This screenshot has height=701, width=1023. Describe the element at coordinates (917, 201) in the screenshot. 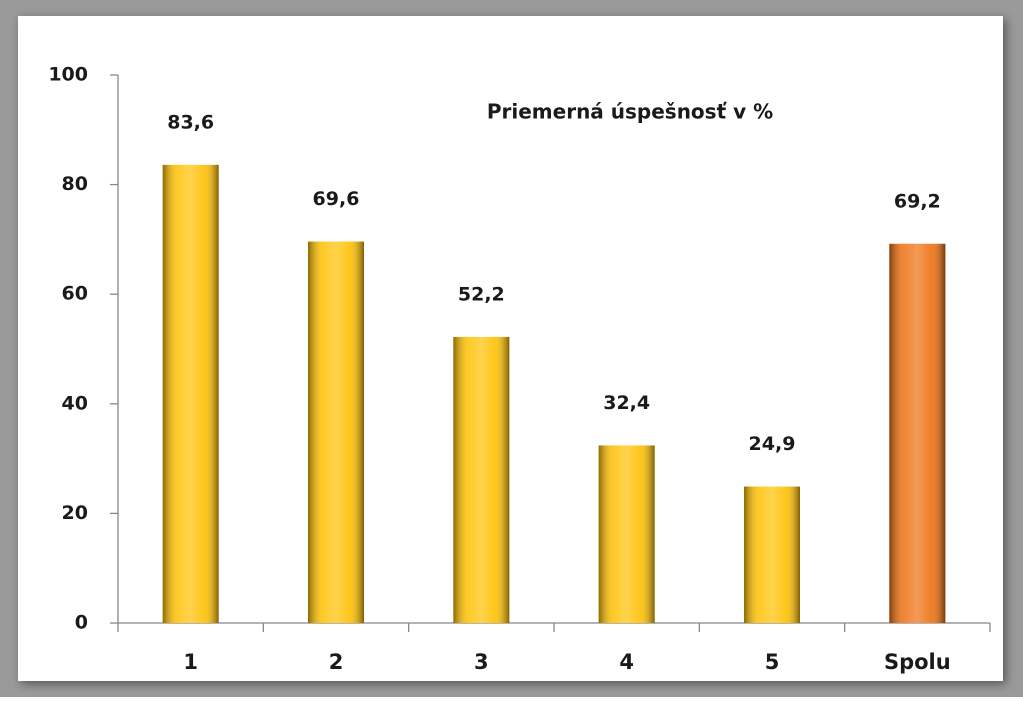

I see `value-label: 69,2` at that location.